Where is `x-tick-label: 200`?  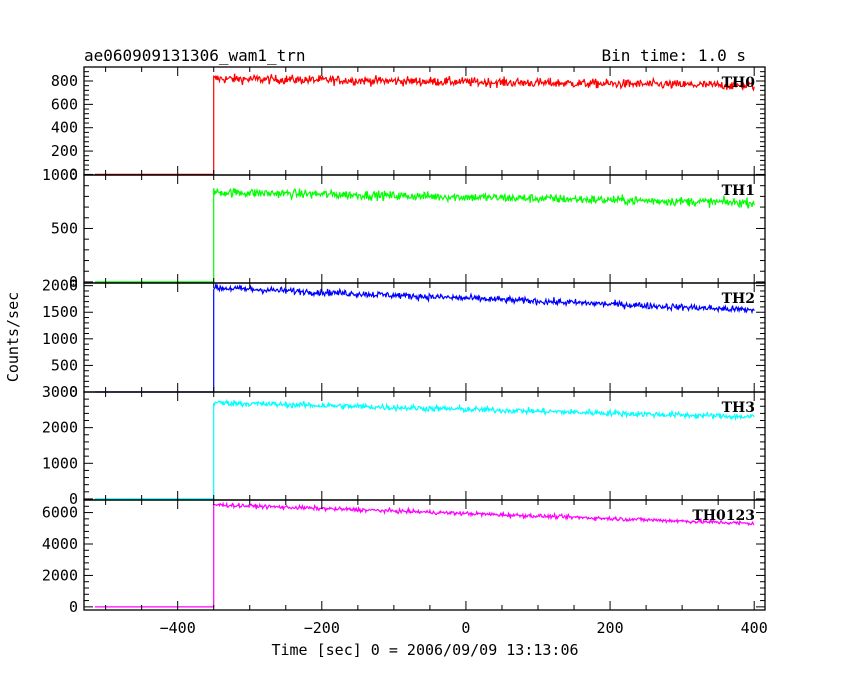
x-tick-label: 200 is located at coordinates (610, 628).